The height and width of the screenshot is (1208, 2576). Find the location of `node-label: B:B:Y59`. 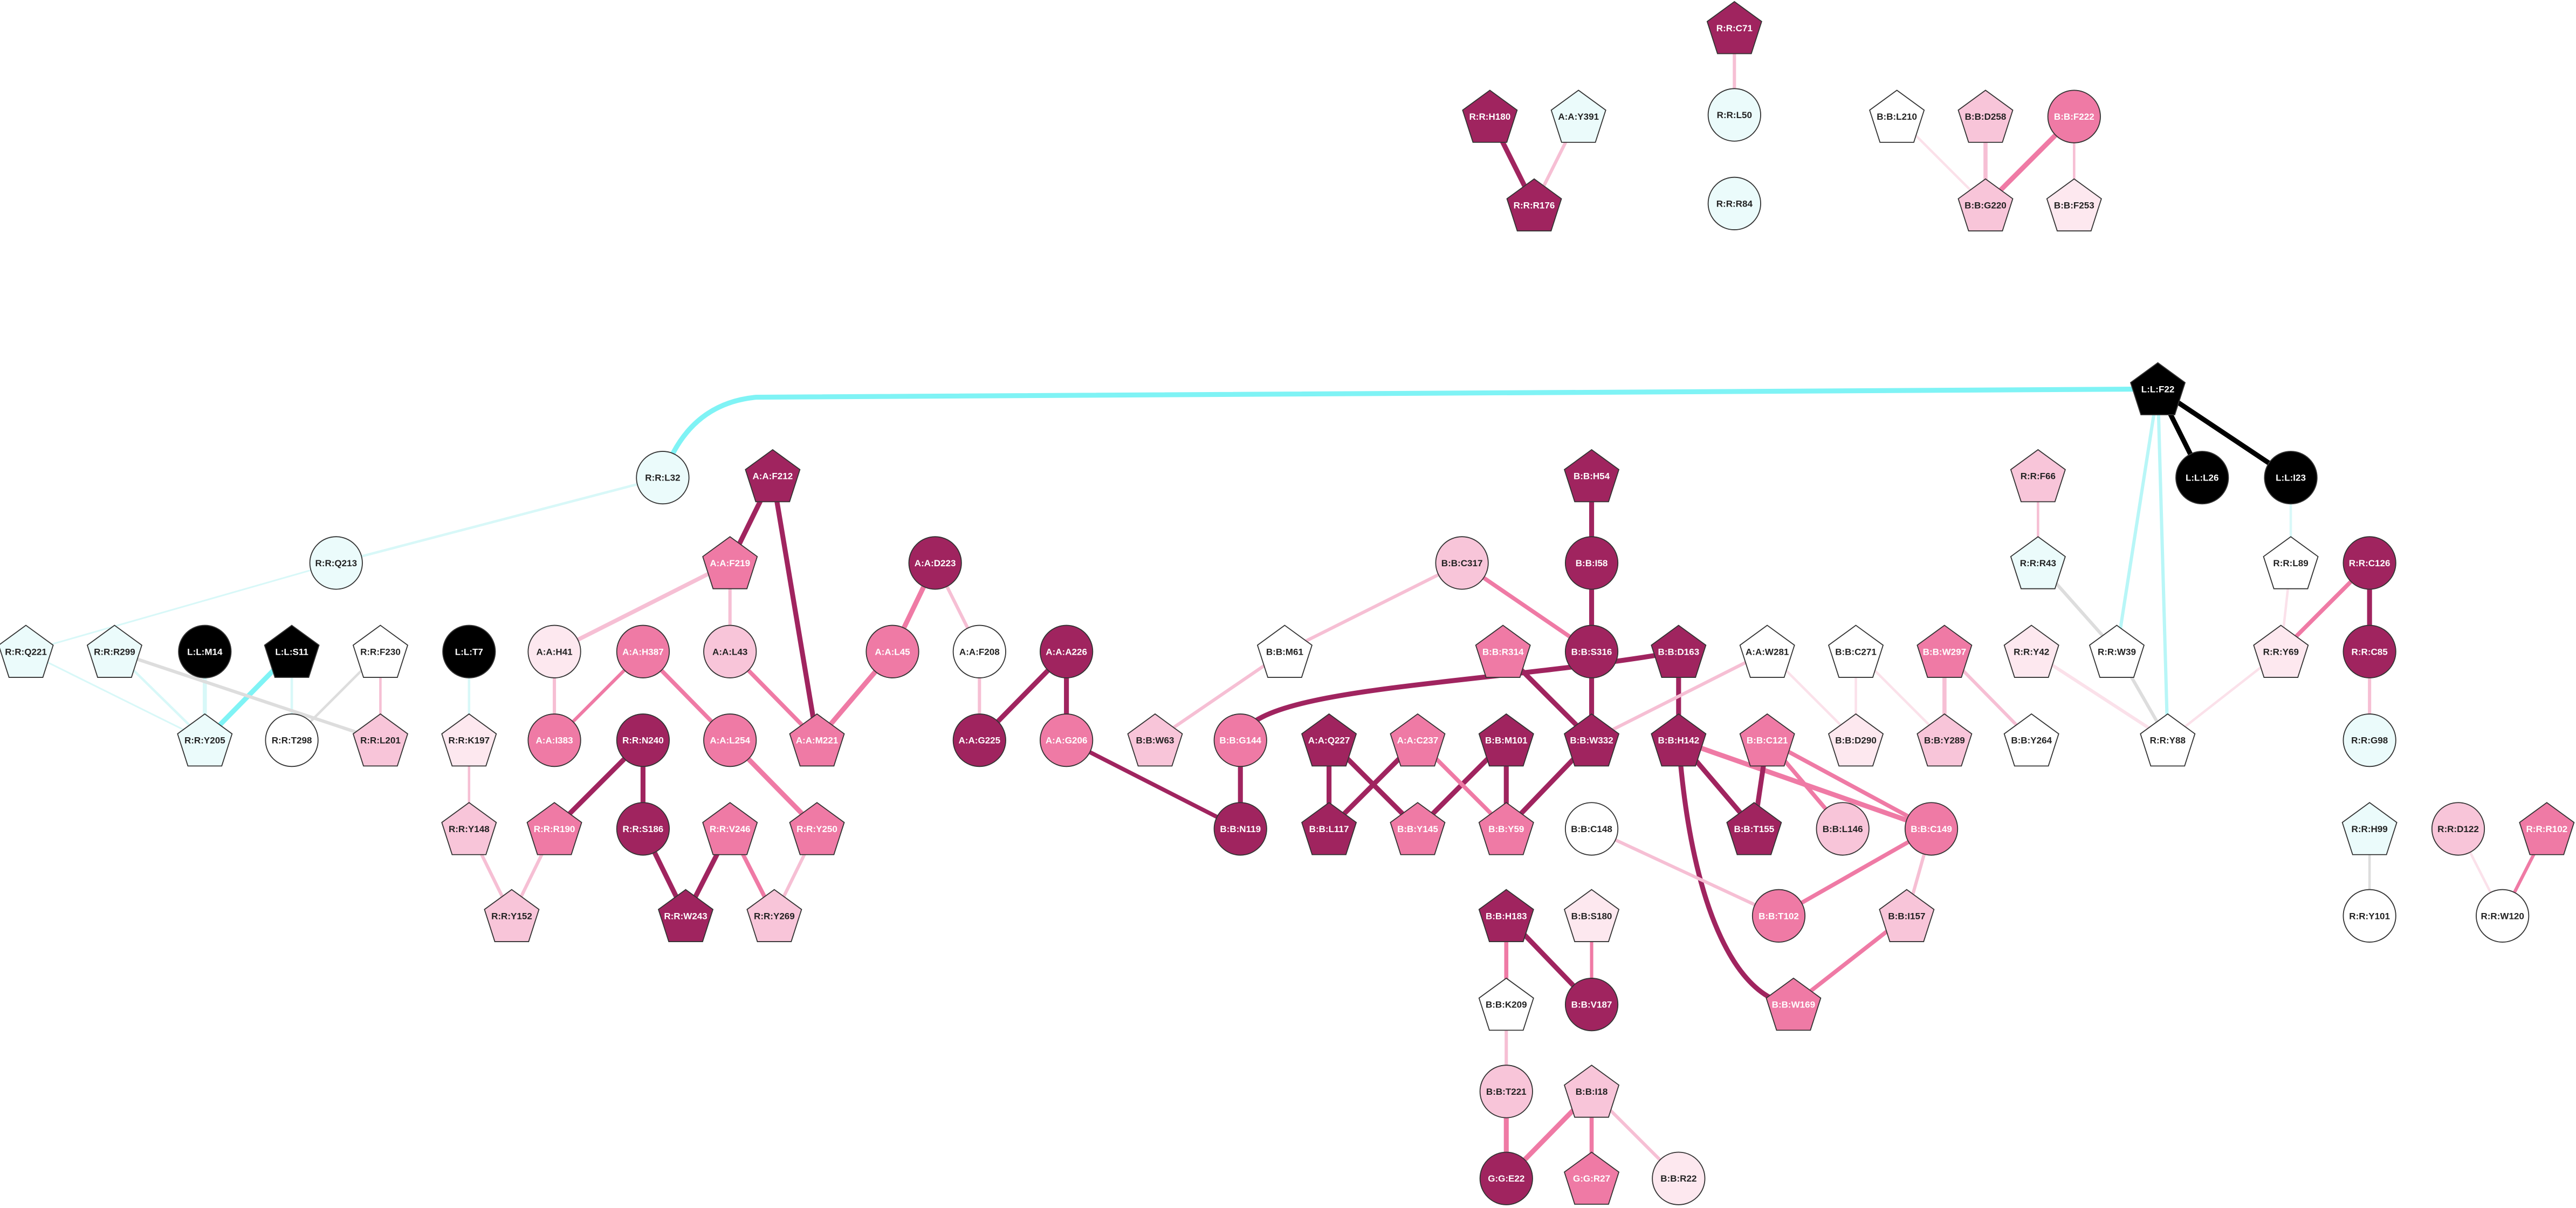

node-label: B:B:Y59 is located at coordinates (1506, 829).